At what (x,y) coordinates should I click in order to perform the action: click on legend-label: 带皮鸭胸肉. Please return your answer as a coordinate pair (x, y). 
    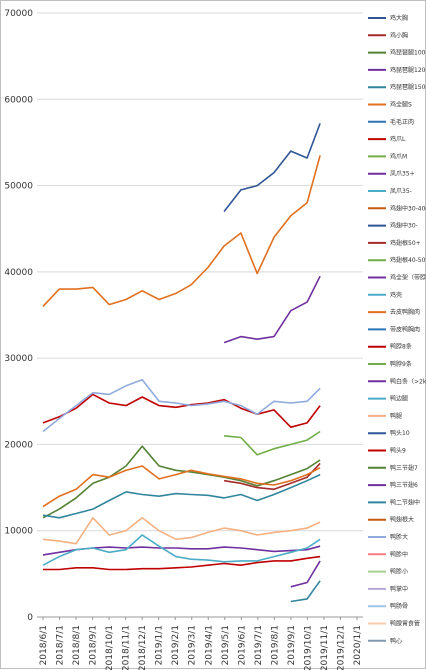
    Looking at the image, I should click on (405, 329).